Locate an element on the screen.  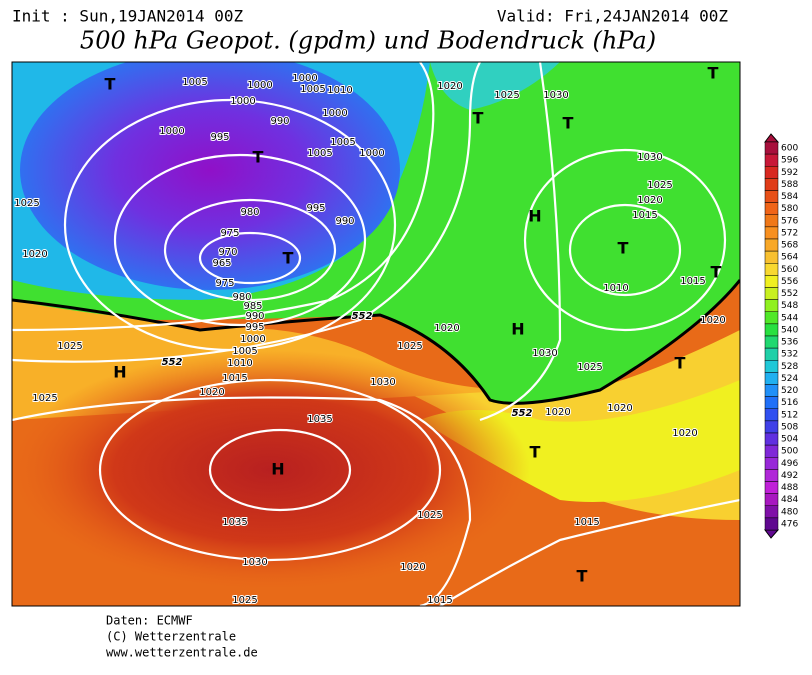
colorbar-label: 520 is located at coordinates (789, 391).